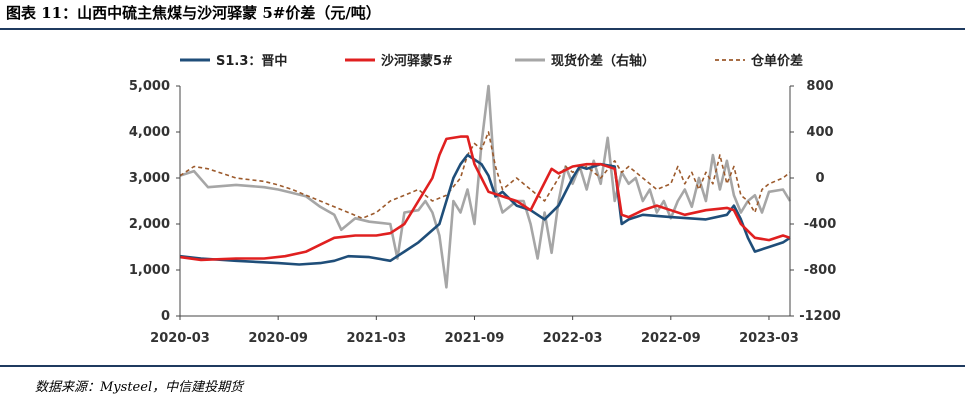  I want to click on x-tick-label: 2020-09, so click(278, 338).